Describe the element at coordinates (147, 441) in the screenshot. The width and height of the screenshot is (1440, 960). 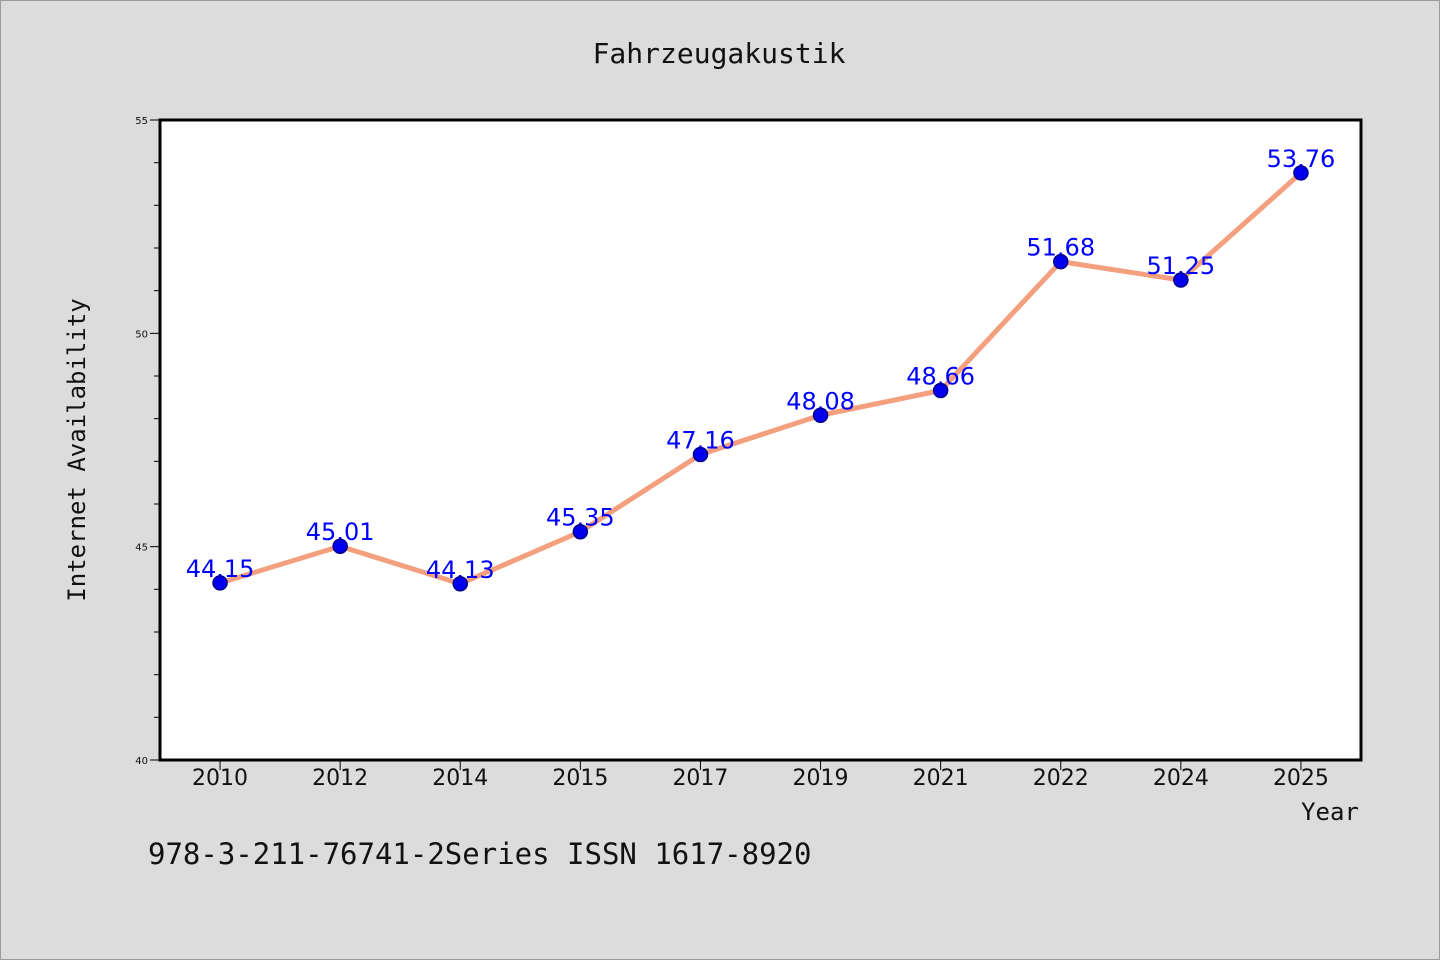
I see `y-axis: 40 45 50 55` at that location.